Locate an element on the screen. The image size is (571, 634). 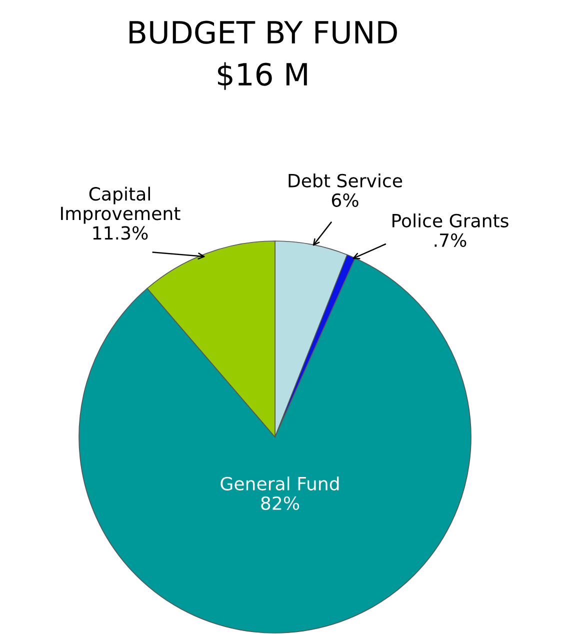
chart-subtitle: $16 M is located at coordinates (262, 76).